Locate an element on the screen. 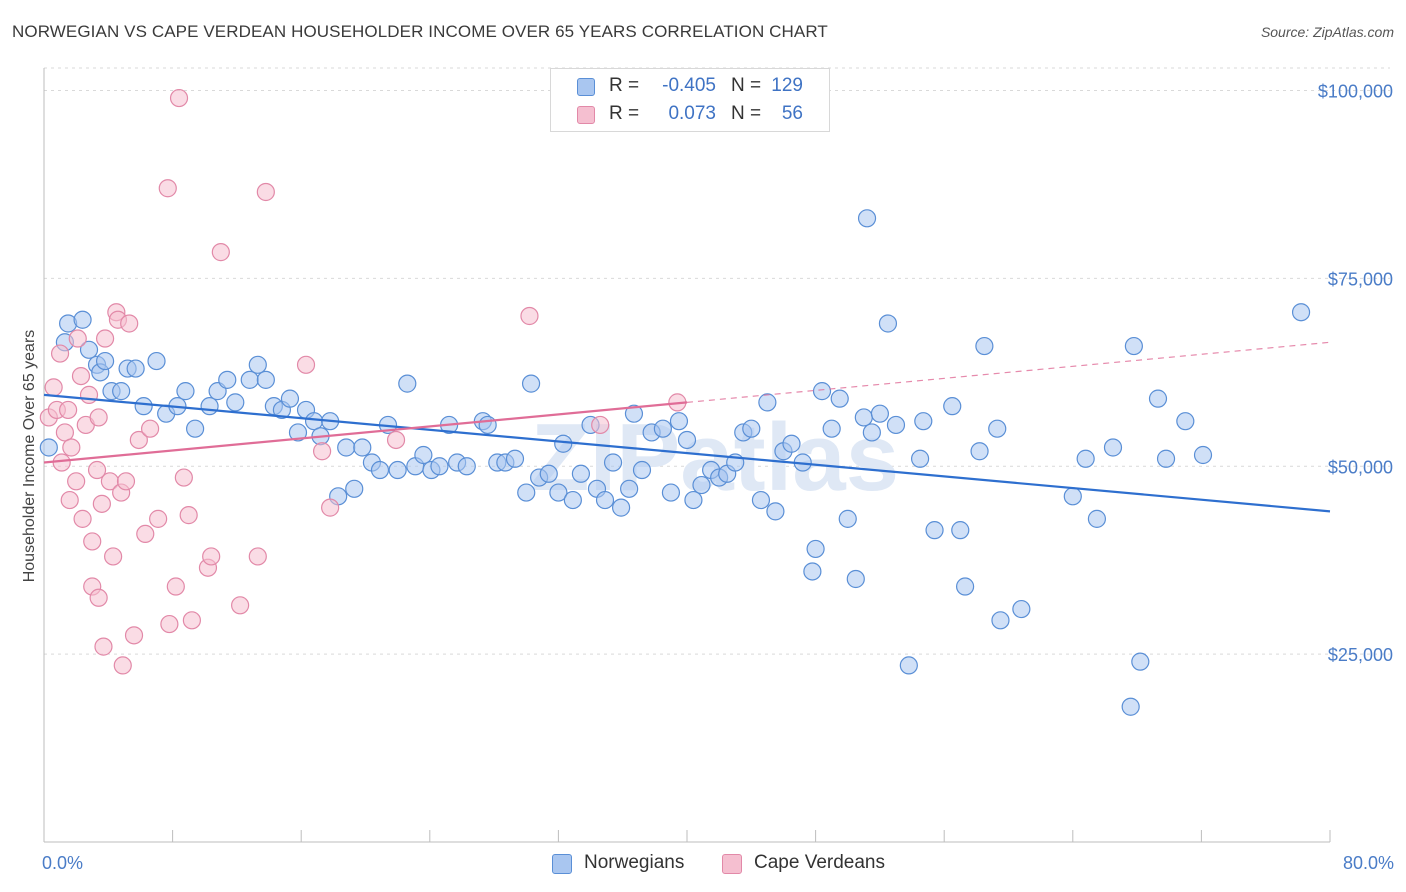 The image size is (1406, 892). bottom-legend-swatch-blue is located at coordinates (562, 864).